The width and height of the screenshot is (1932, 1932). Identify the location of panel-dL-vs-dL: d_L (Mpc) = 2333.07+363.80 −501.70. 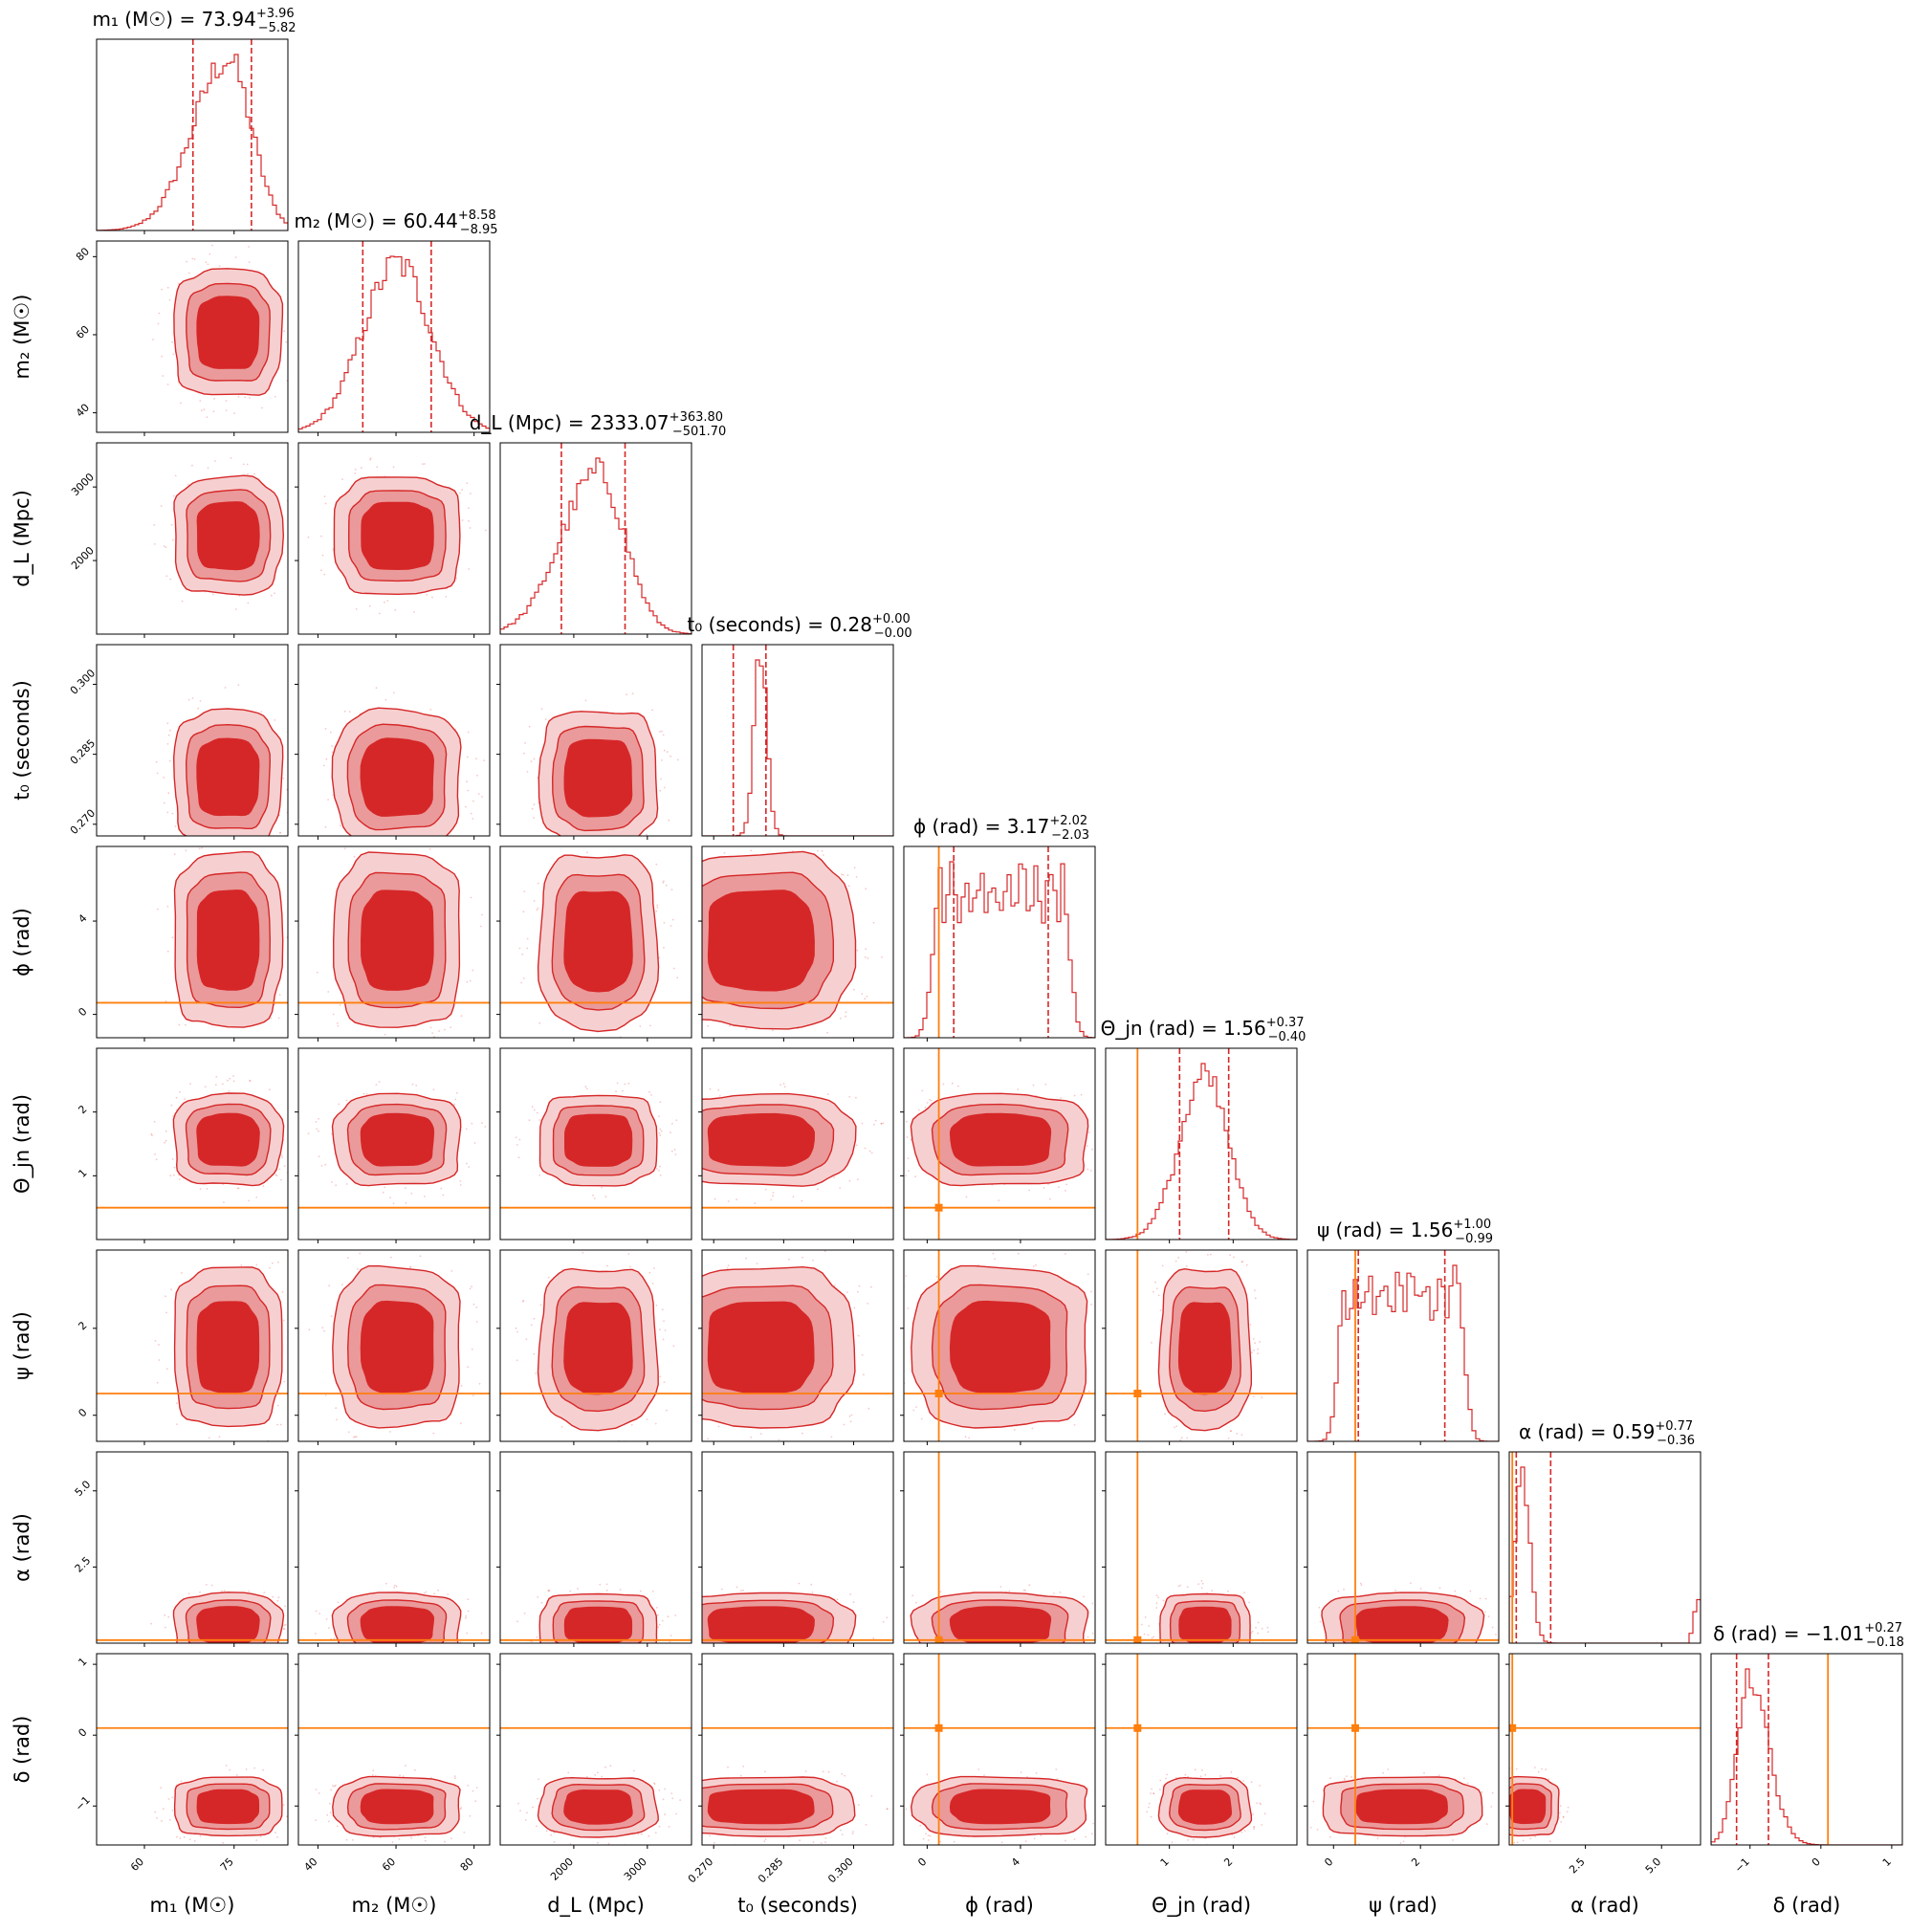
(598, 524).